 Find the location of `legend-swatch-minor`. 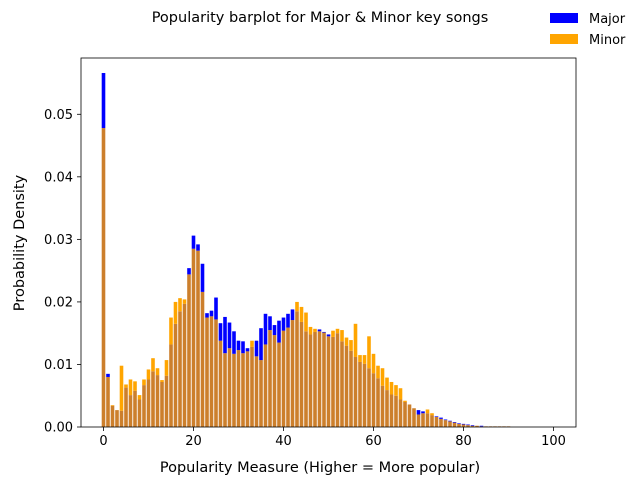

legend-swatch-minor is located at coordinates (564, 39).